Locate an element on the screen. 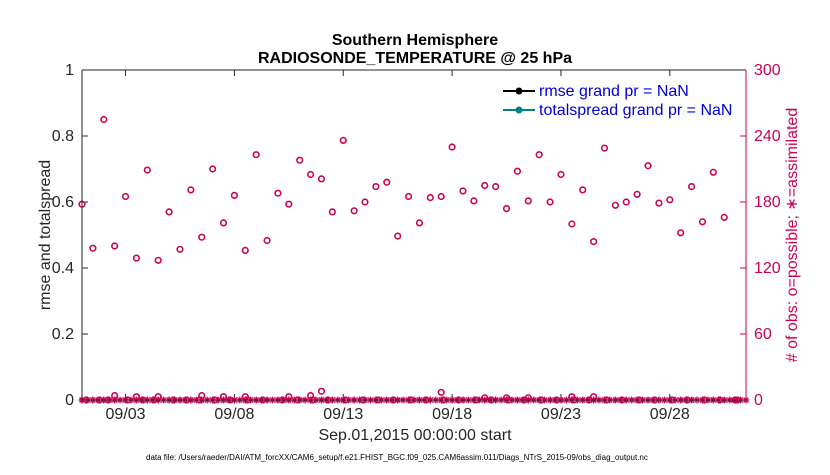 The height and width of the screenshot is (475, 830). right-tick-label: 60 is located at coordinates (763, 334).